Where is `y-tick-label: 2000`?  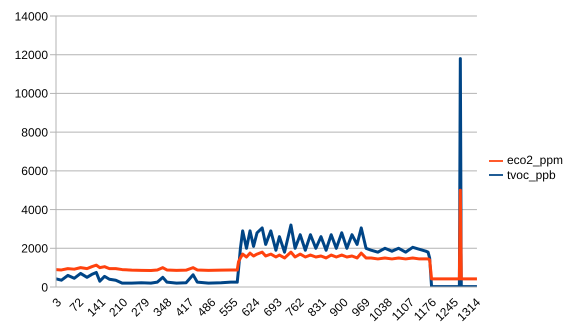 y-tick-label: 2000 is located at coordinates (34, 249).